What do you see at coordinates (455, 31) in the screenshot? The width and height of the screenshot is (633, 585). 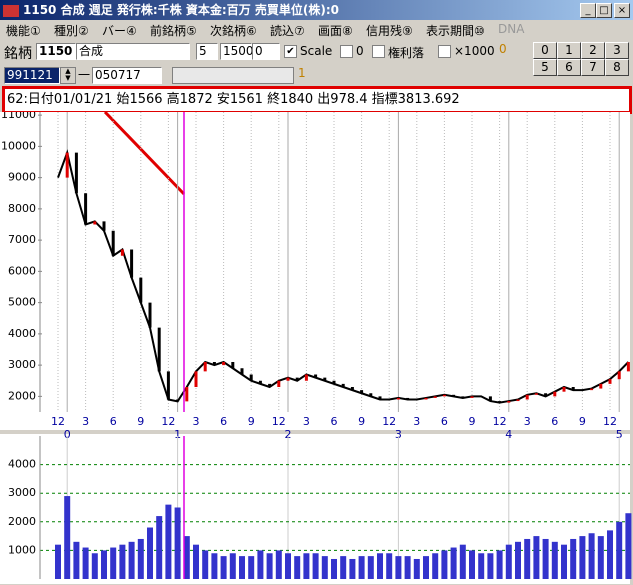 I see `menu-item: 表示期間⑩` at bounding box center [455, 31].